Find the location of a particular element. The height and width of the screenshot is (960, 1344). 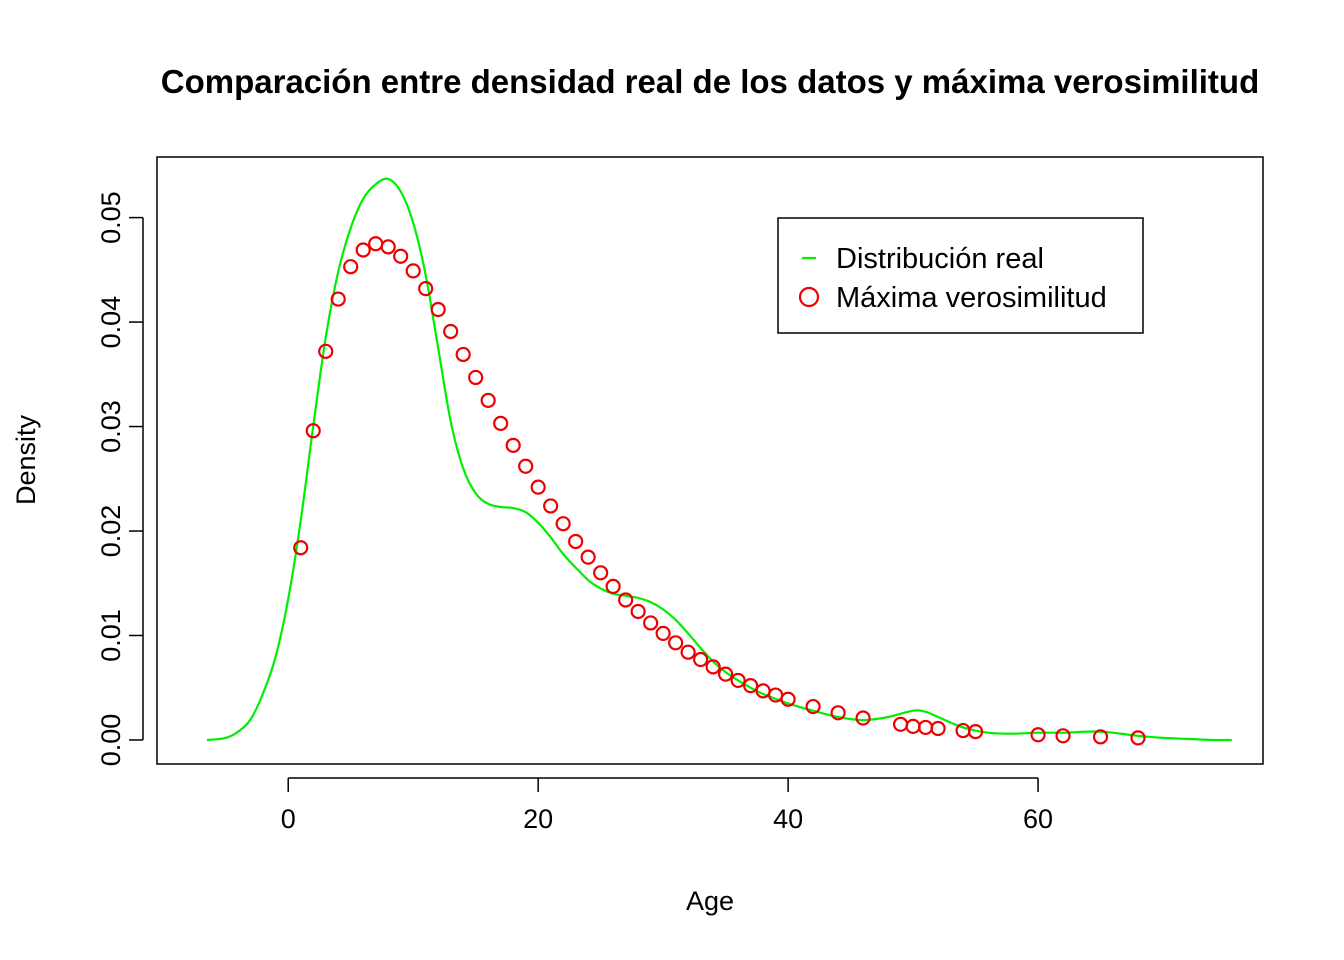

legend-box is located at coordinates (960, 275).